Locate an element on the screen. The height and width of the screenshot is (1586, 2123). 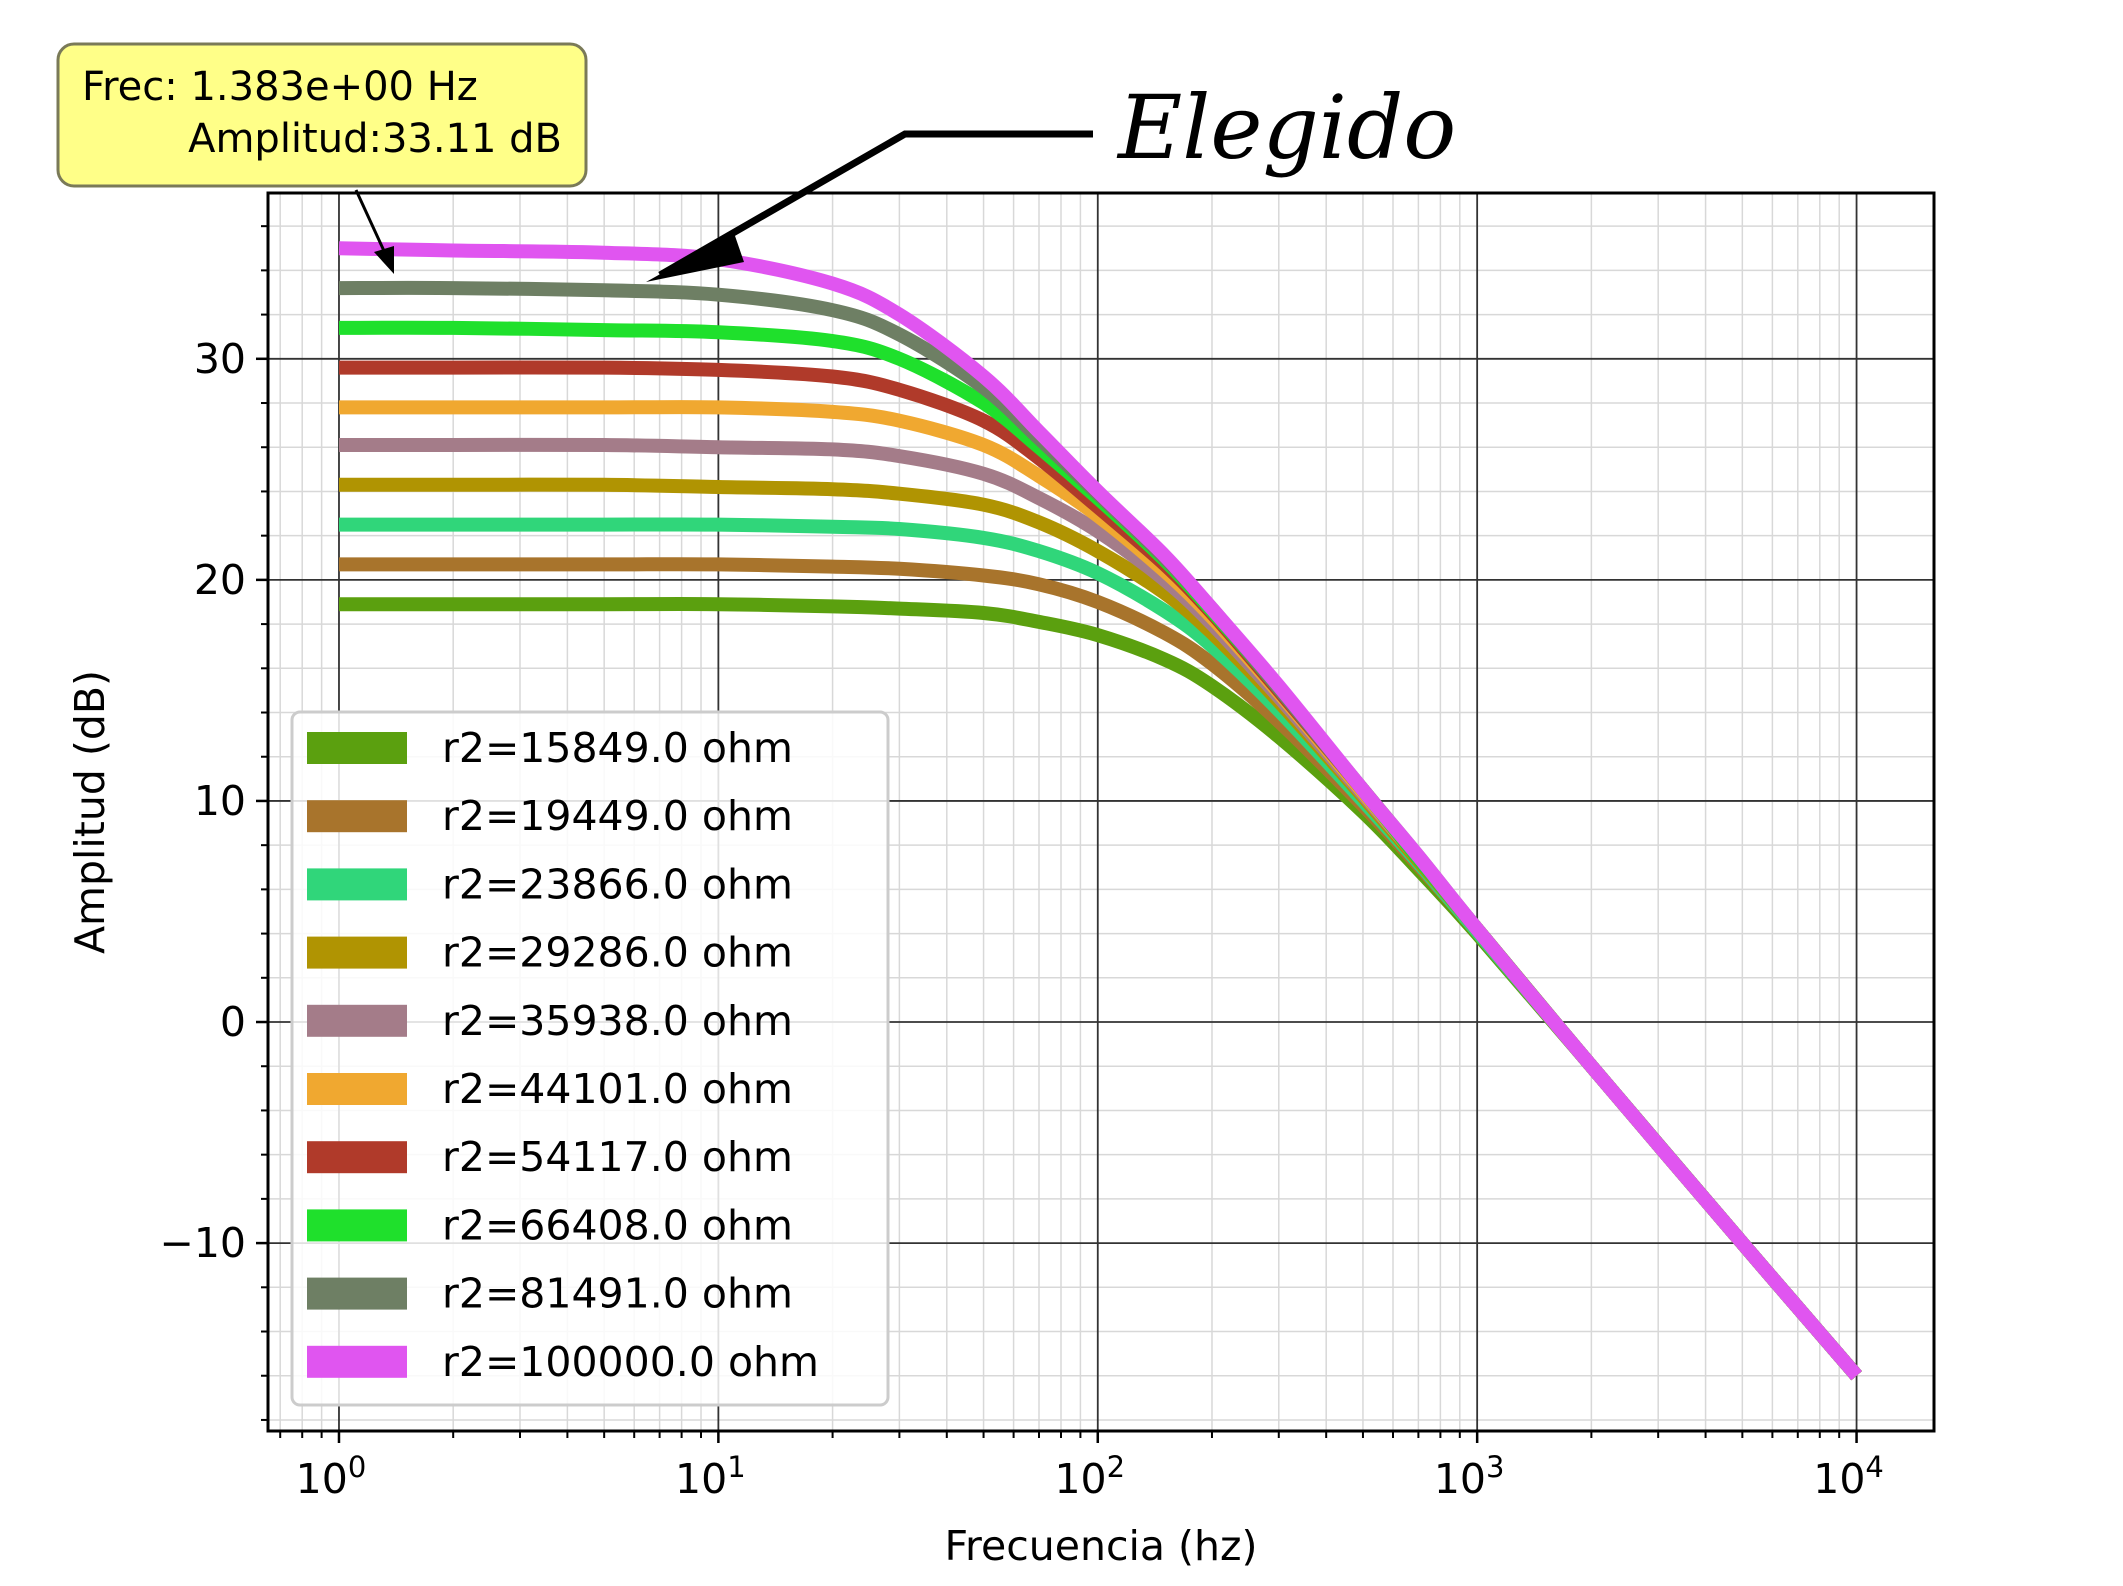
tooltip-amplitude: Amplitud:33.11 dB is located at coordinates (375, 139).